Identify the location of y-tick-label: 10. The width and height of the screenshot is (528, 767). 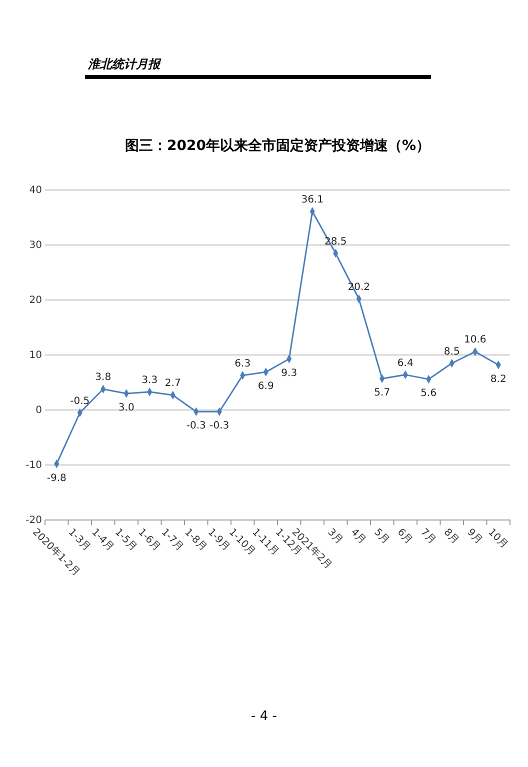
(35, 356).